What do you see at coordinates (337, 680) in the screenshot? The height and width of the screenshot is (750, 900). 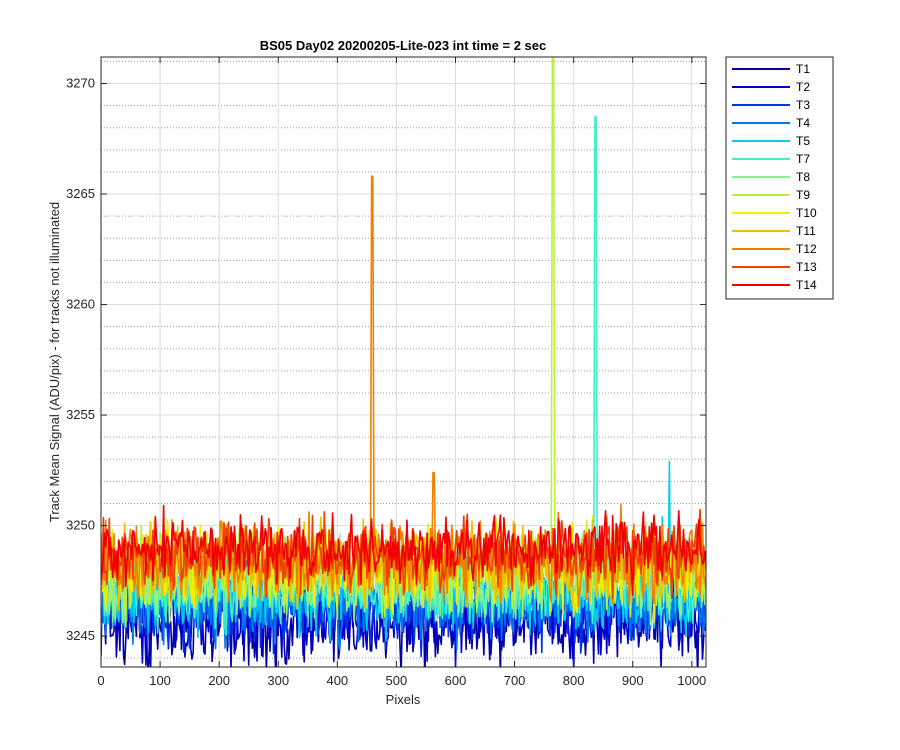 I see `x-tick-label: 400` at bounding box center [337, 680].